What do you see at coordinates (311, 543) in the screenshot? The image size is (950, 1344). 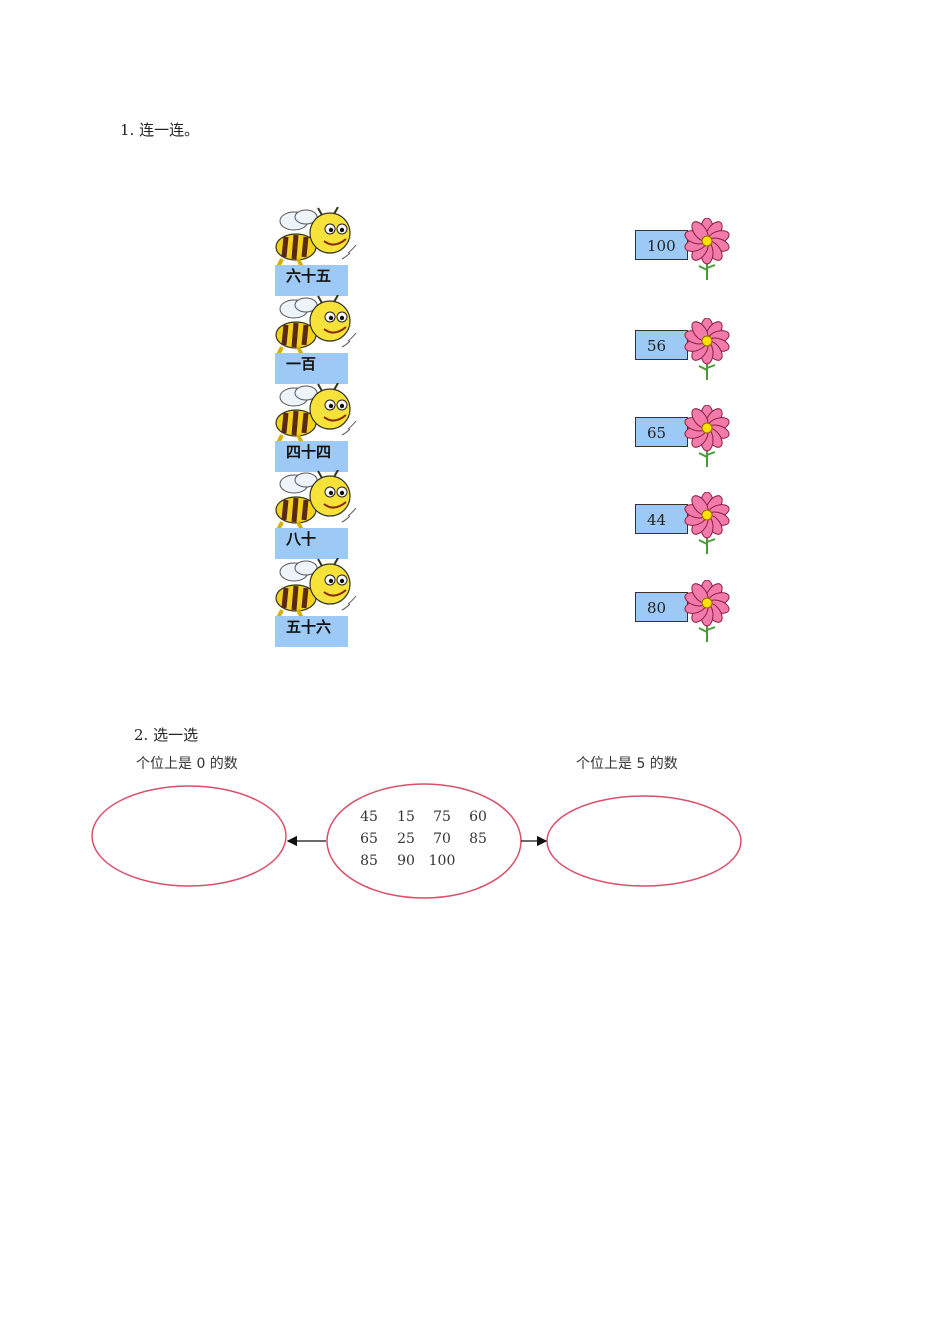 I see `bee-number-word-label: 八十` at bounding box center [311, 543].